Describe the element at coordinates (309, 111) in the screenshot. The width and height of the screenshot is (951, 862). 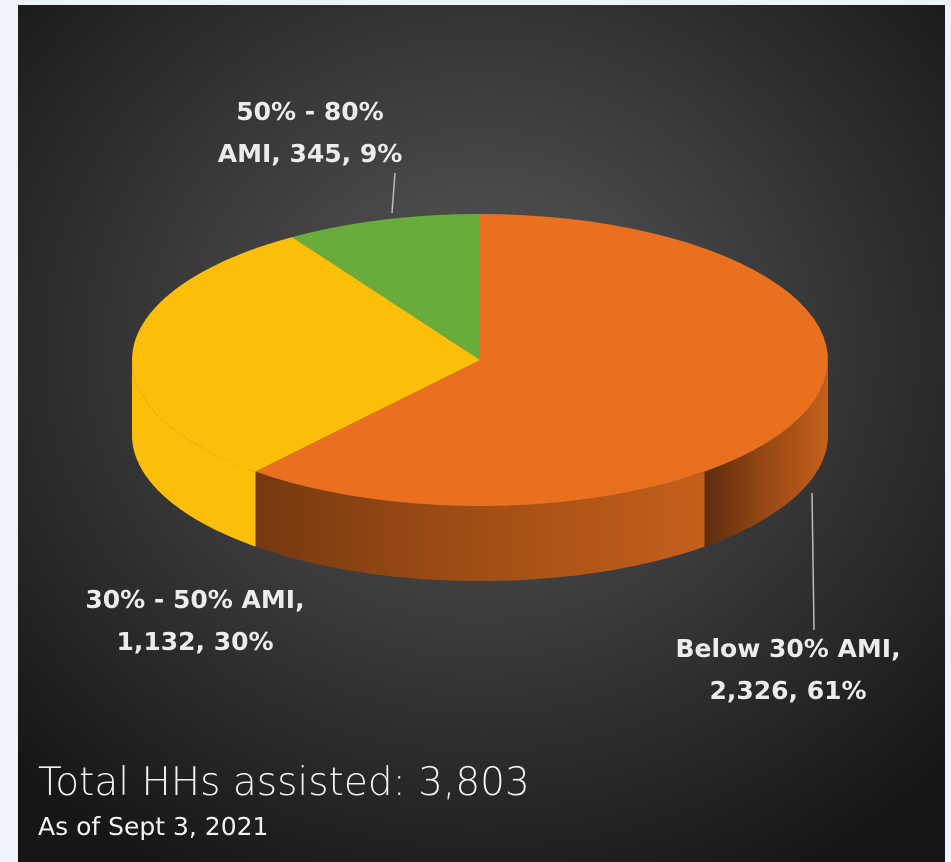
I see `data-label: 50% - 80%` at that location.